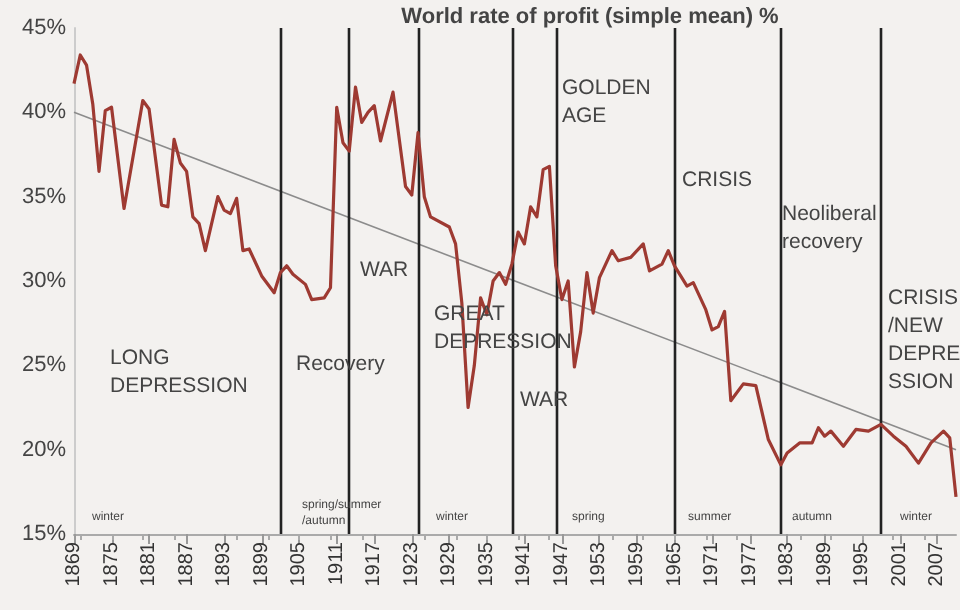 The width and height of the screenshot is (960, 610). Describe the element at coordinates (606, 102) in the screenshot. I see `annotation: GOLDEN AGE` at that location.